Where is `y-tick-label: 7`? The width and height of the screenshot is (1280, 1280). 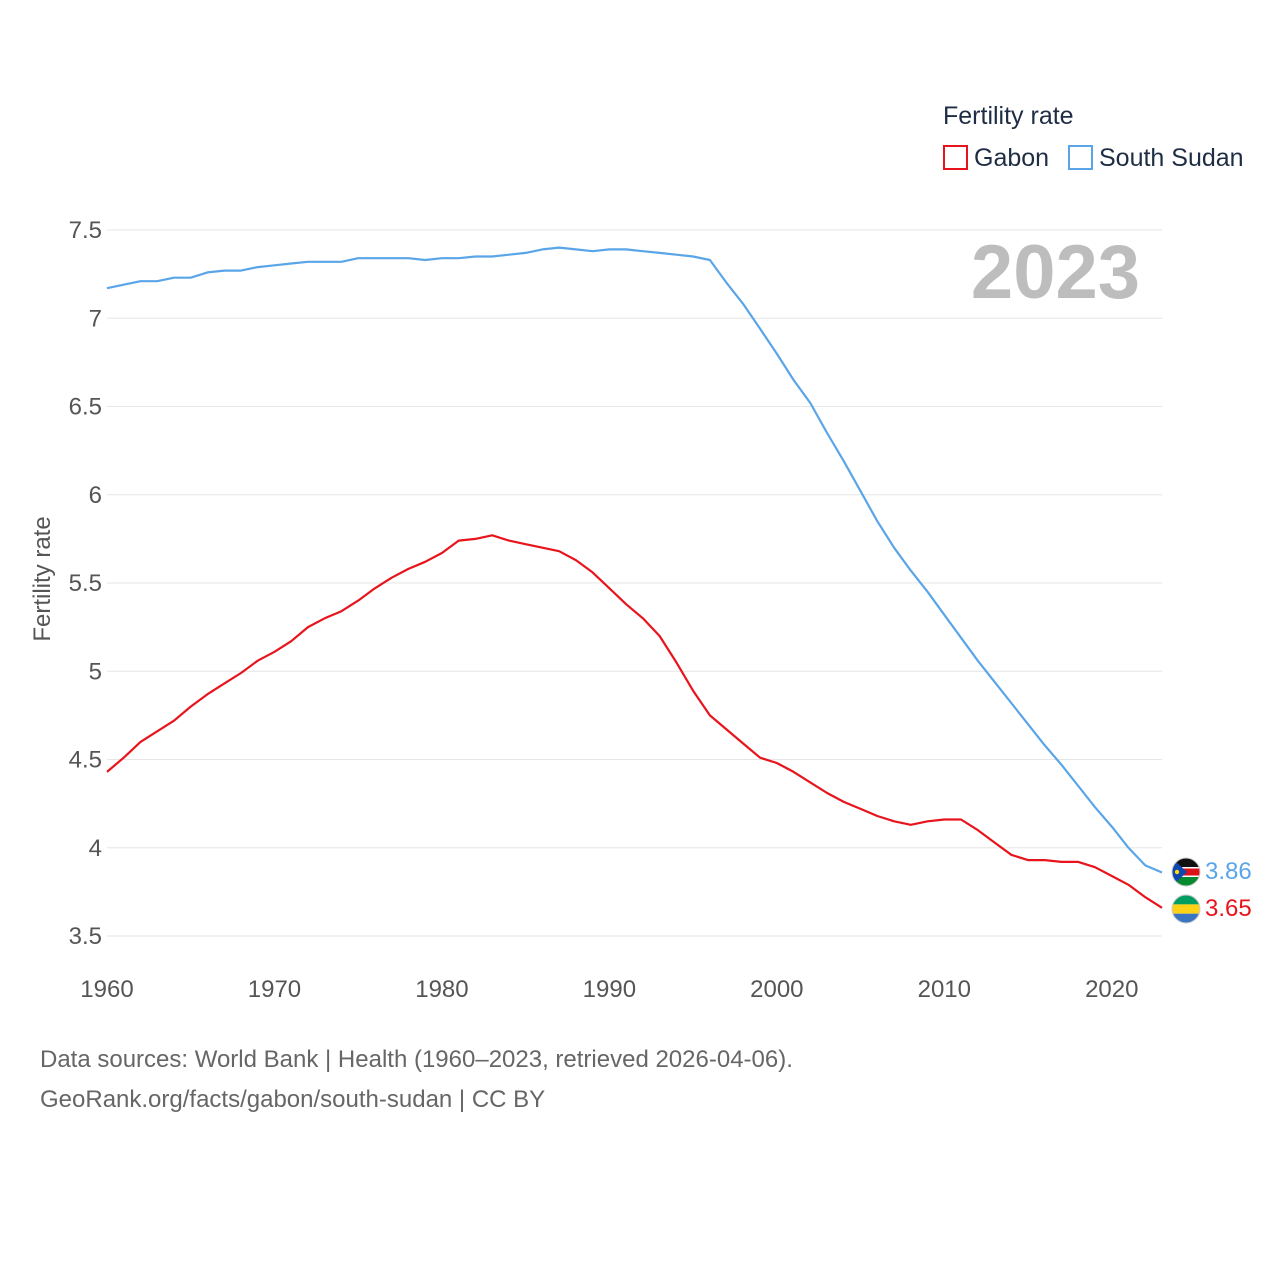 y-tick-label: 7 is located at coordinates (95, 318).